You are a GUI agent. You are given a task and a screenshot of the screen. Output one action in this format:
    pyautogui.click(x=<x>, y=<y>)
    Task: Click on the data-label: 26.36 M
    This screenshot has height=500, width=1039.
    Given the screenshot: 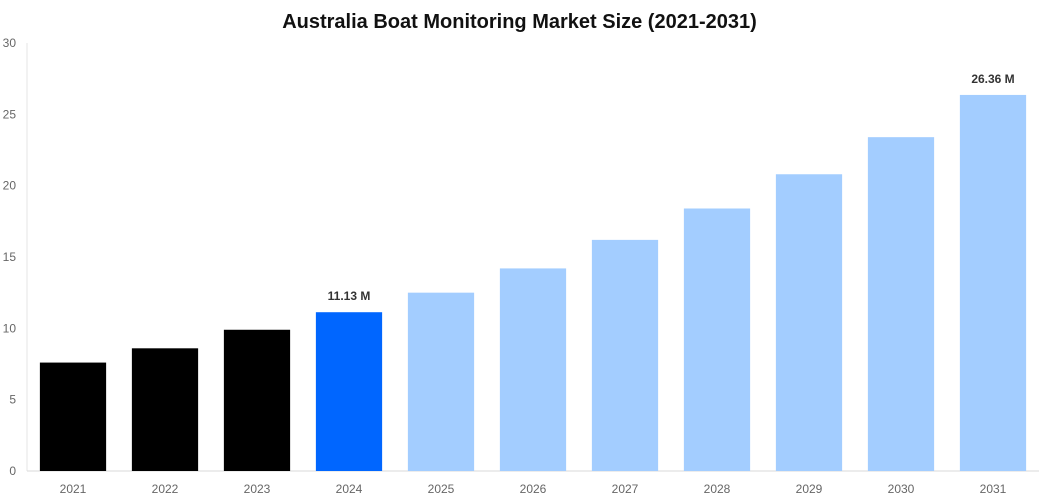 What is the action you would take?
    pyautogui.click(x=992, y=79)
    